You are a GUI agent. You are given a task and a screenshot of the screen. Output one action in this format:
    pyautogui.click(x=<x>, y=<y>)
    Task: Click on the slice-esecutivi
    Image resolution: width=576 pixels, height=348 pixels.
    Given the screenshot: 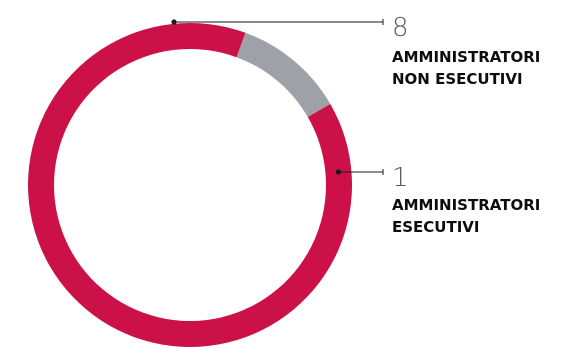 What is the action you would take?
    pyautogui.click(x=283, y=75)
    